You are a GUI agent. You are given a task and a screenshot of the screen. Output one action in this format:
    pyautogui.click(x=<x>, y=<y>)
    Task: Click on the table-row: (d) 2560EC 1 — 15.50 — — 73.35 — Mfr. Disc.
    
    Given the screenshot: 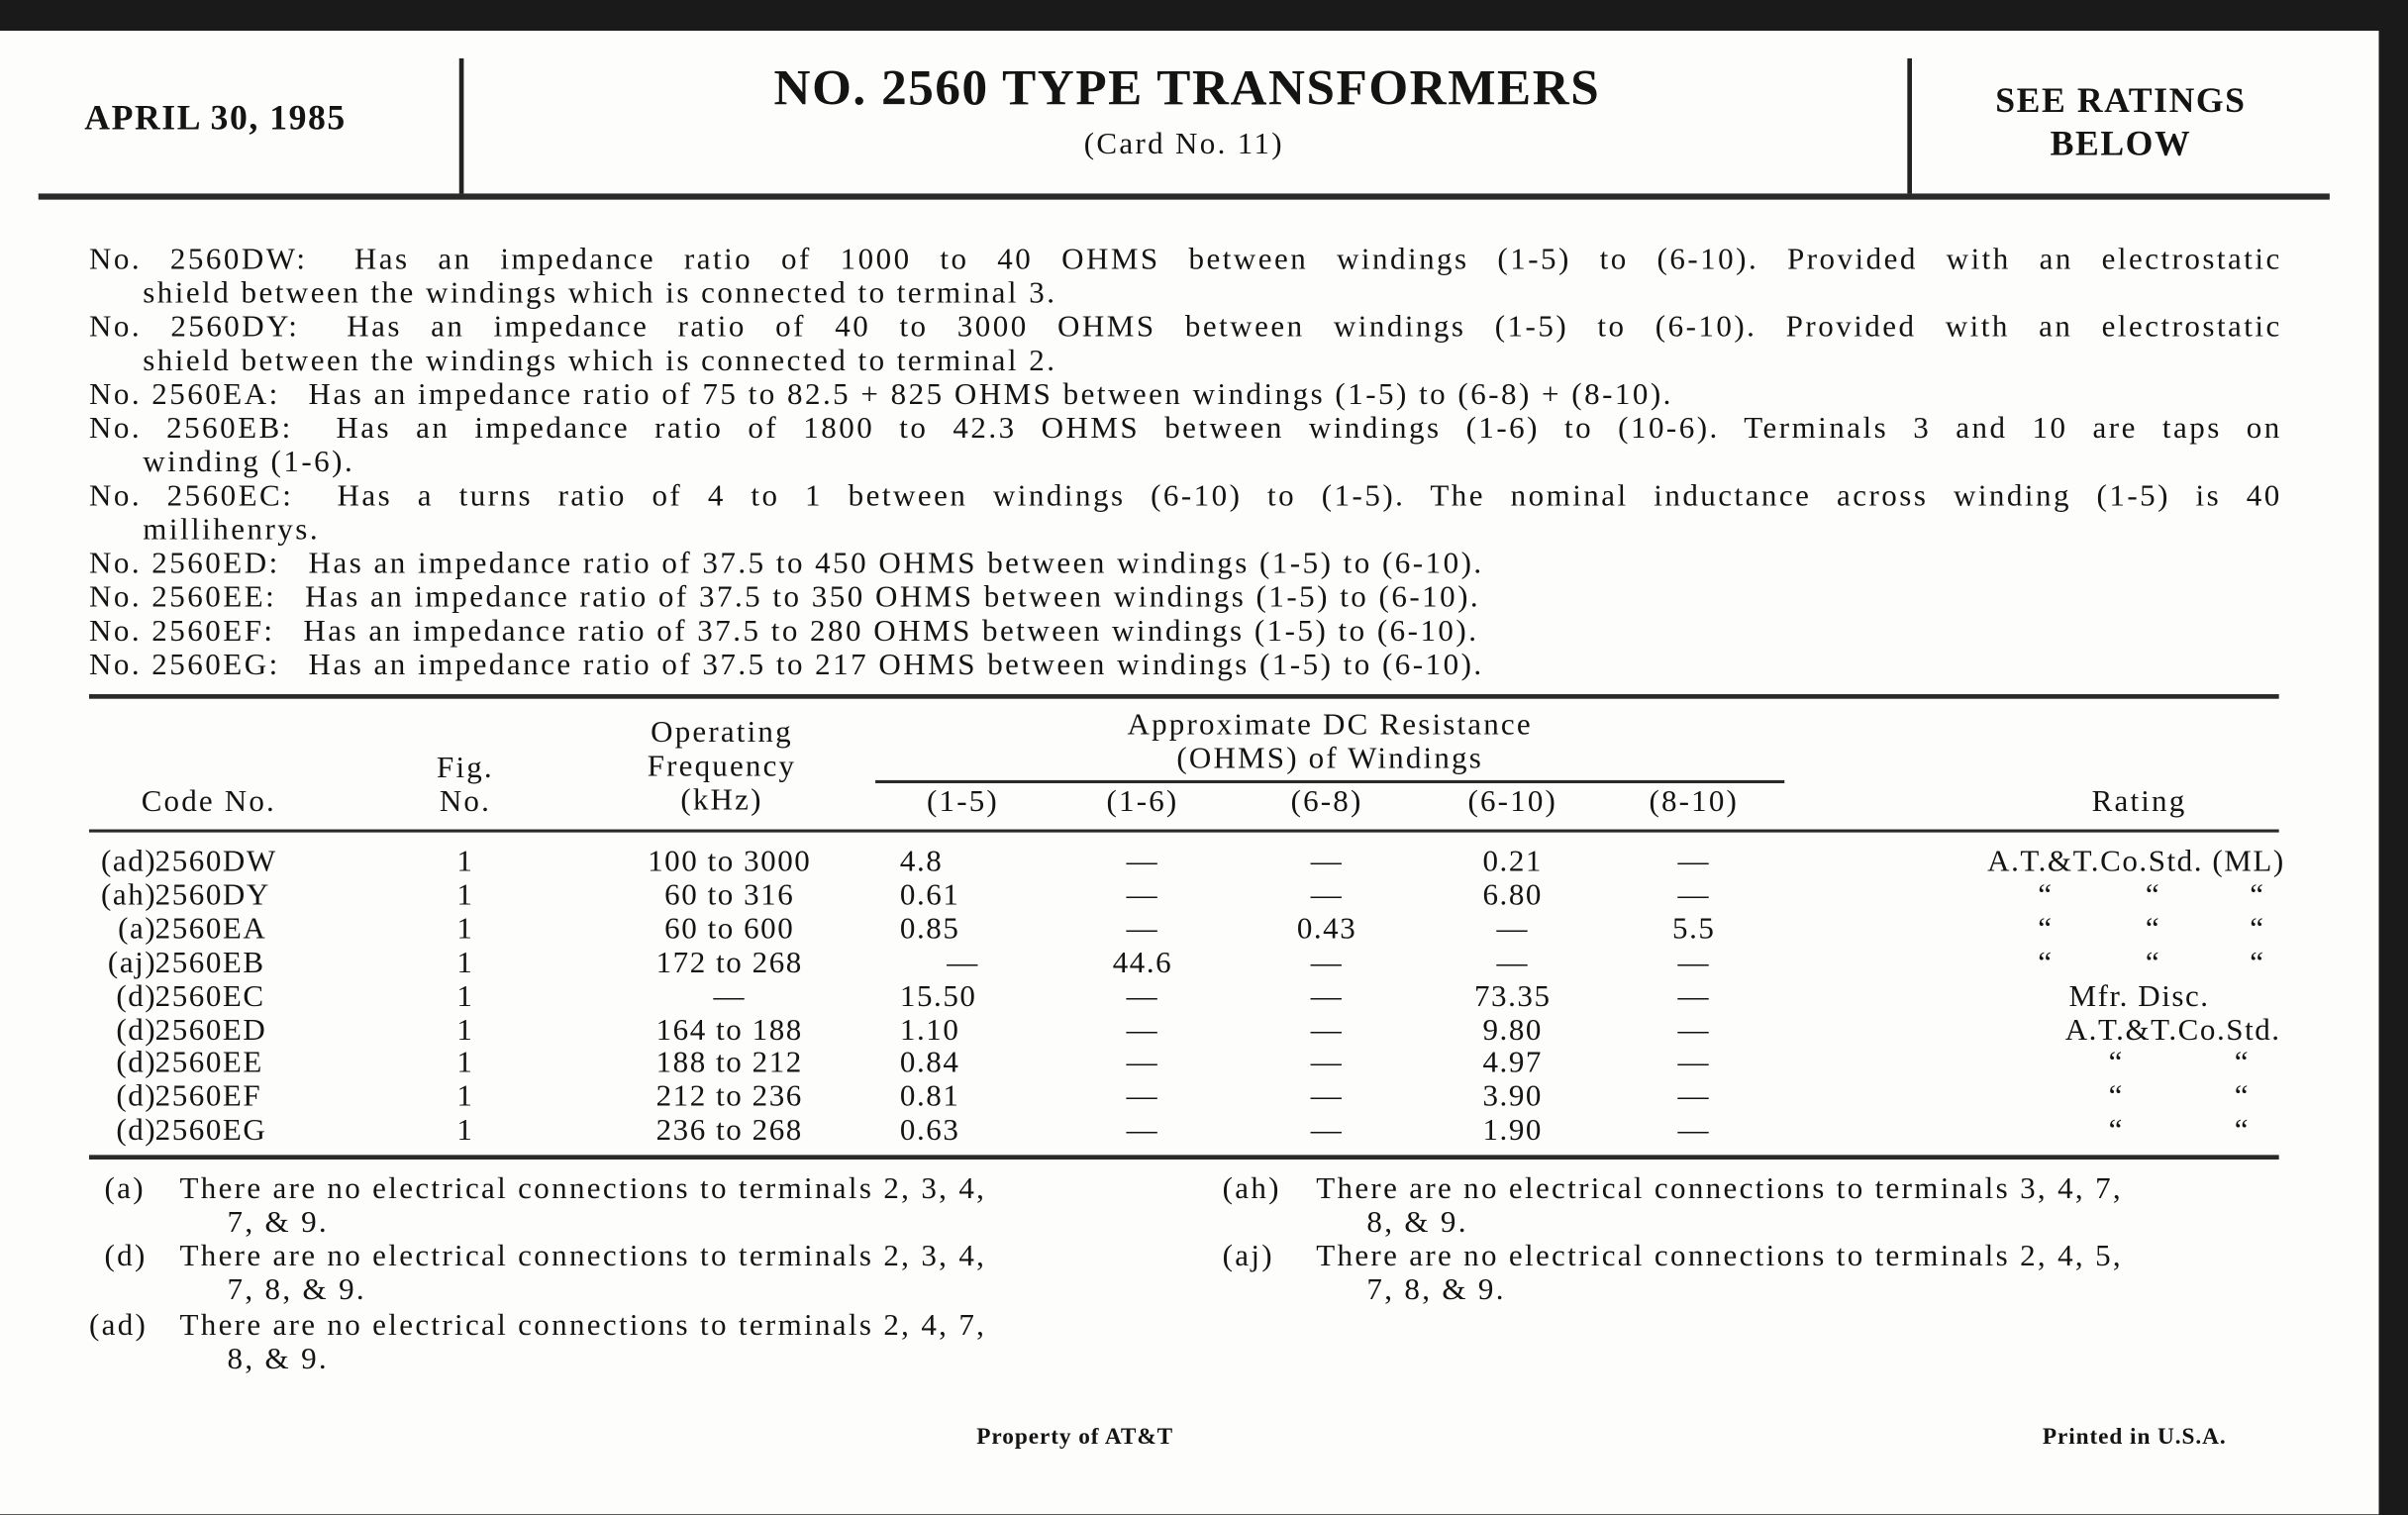 What is the action you would take?
    pyautogui.click(x=1204, y=996)
    